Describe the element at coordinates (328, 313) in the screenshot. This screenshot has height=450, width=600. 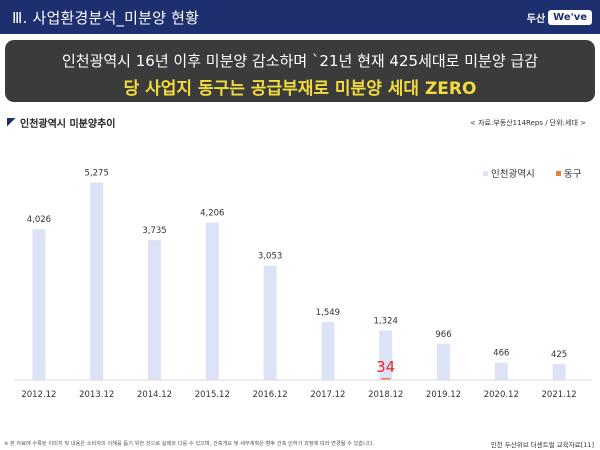
I see `value-label-incheon: 1,549` at that location.